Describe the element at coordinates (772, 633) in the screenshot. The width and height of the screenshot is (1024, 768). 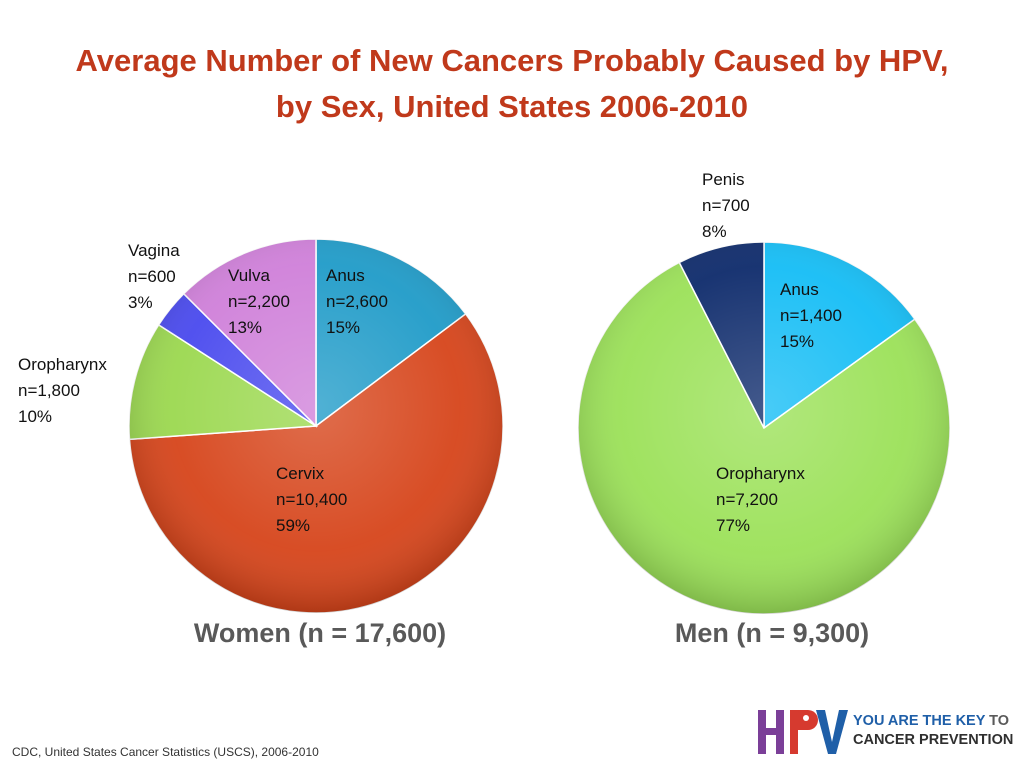
I see `men-pie-caption: Men (n = 9,300)` at that location.